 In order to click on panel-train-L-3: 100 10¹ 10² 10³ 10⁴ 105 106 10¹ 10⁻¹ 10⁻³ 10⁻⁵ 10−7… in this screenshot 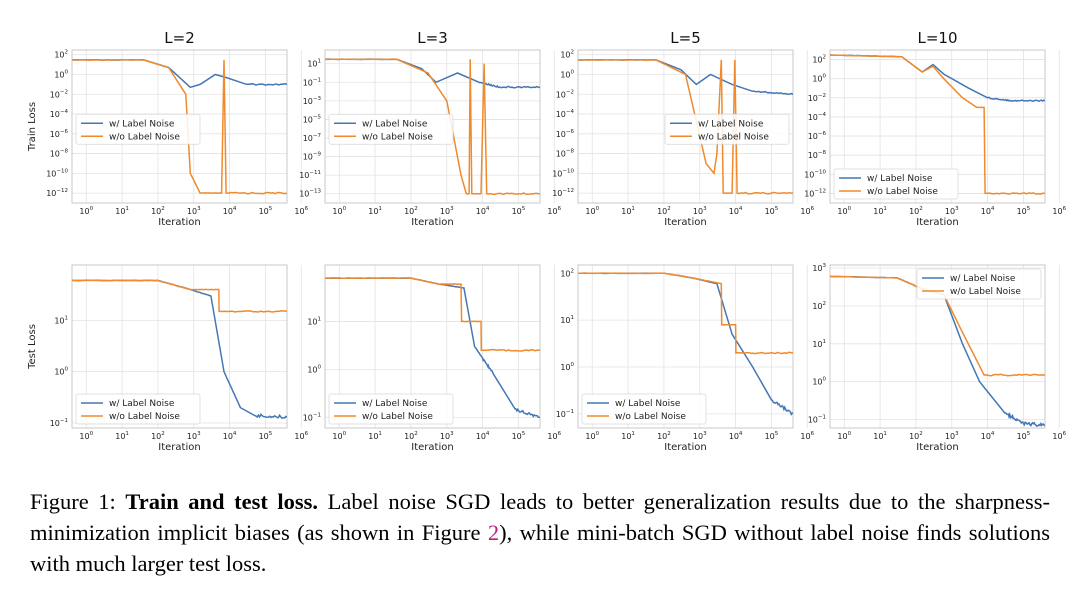, I will do `click(430, 128)`.